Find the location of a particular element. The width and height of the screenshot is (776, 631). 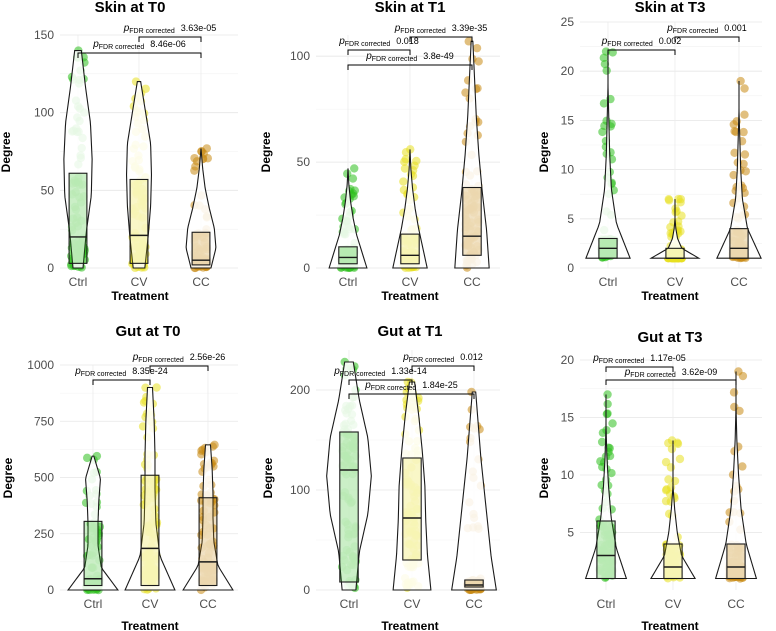

y-tick-label: 500 is located at coordinates (44, 478).